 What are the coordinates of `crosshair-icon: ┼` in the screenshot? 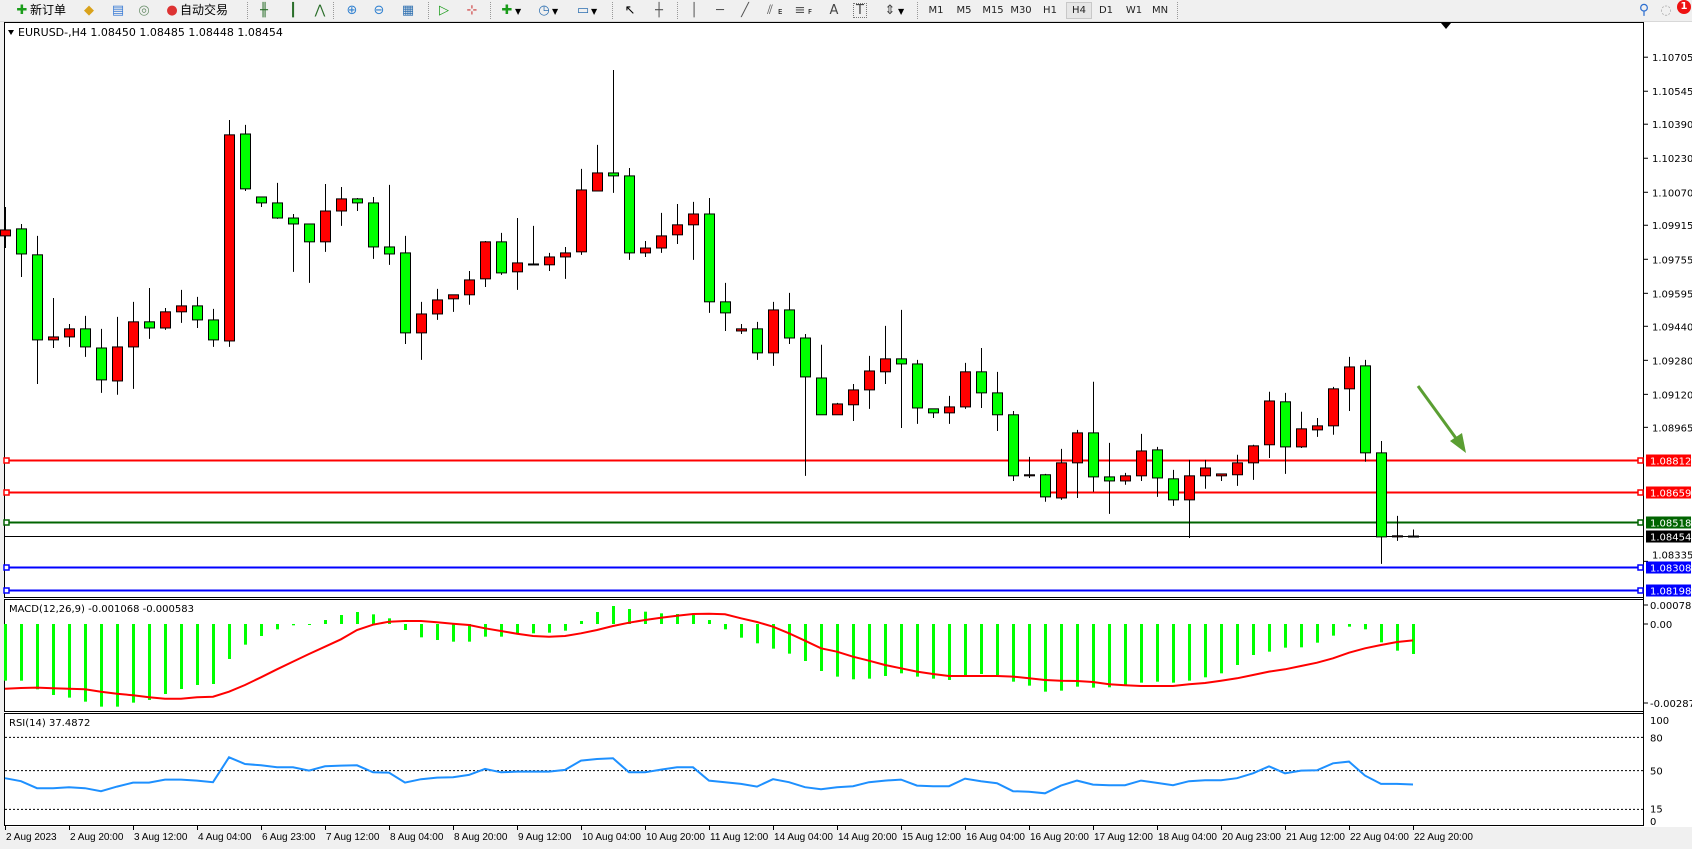 It's located at (659, 10).